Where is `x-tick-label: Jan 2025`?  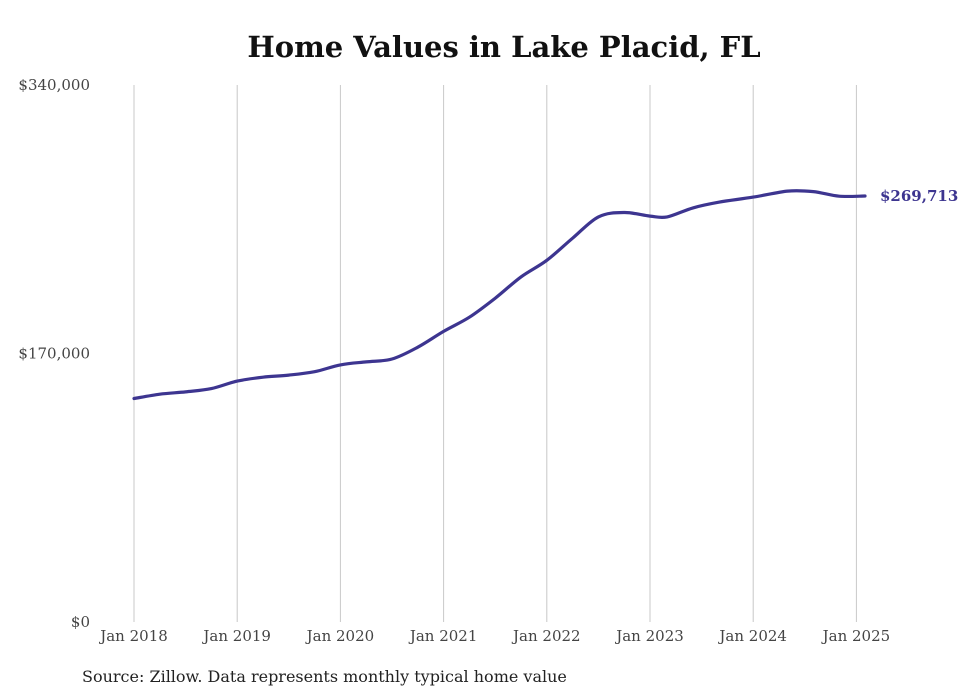
x-tick-label: Jan 2025 is located at coordinates (856, 636).